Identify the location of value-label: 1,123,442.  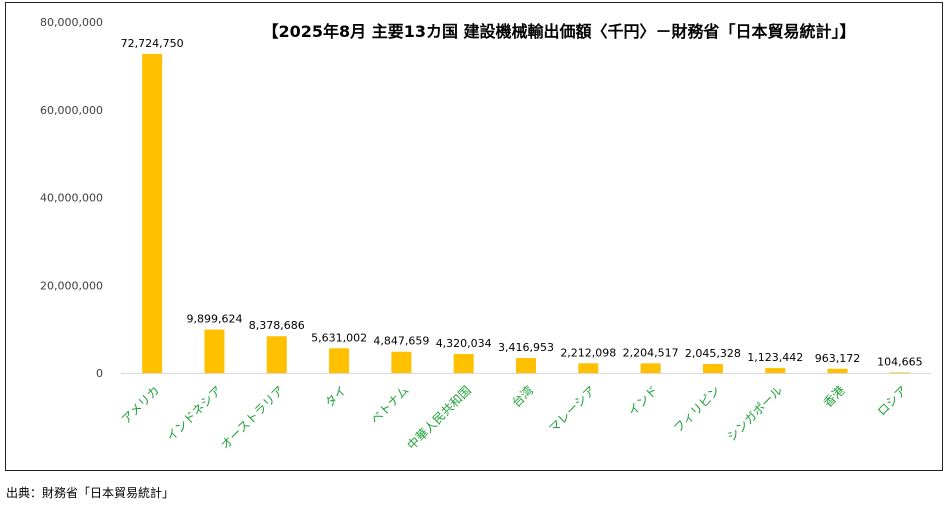
(775, 357).